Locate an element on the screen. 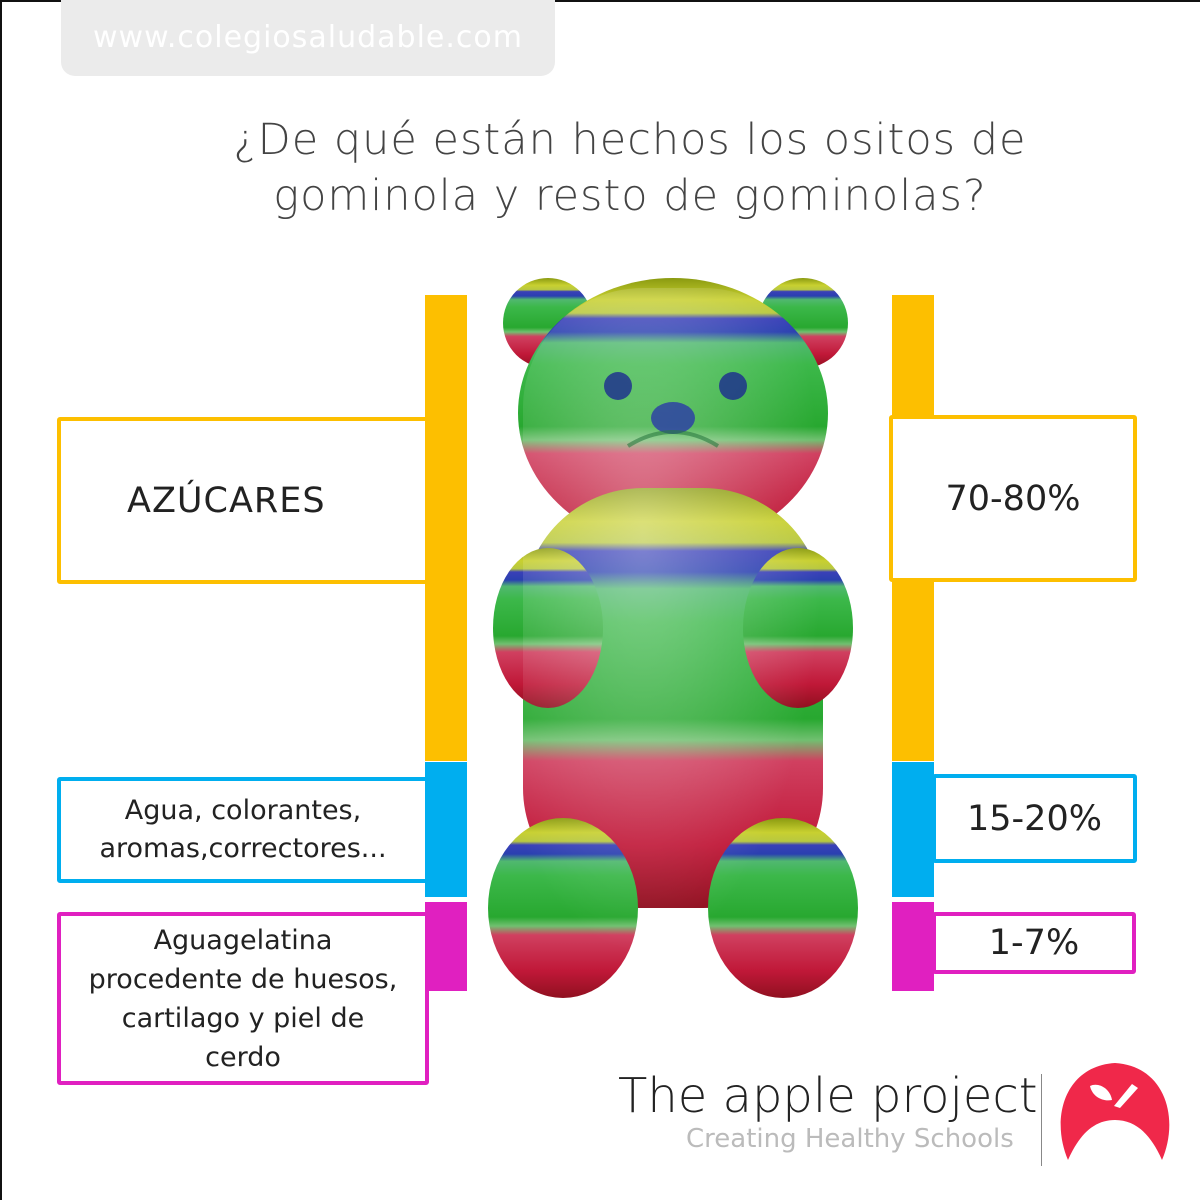  footer-divider is located at coordinates (1041, 1120).